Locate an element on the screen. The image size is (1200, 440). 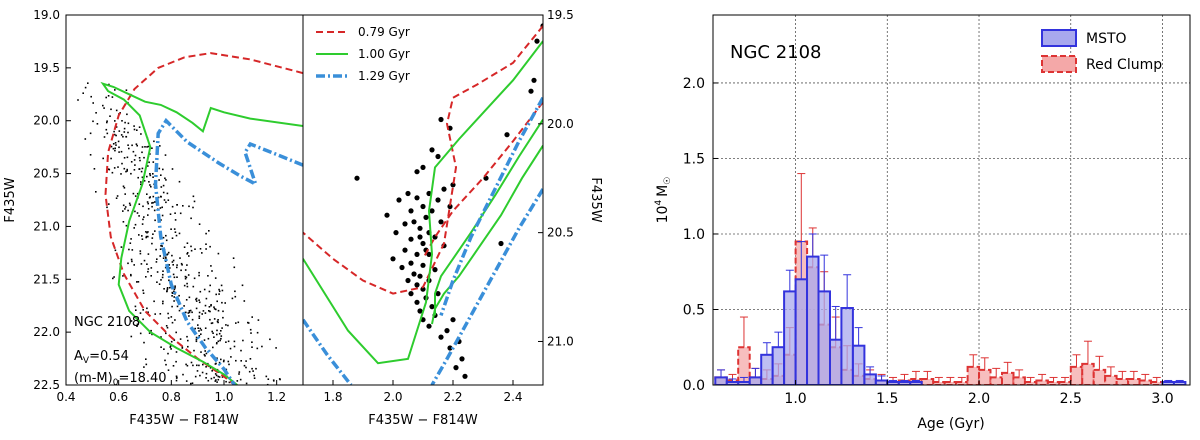
x-tick-label: 1.0 is located at coordinates (795, 399).